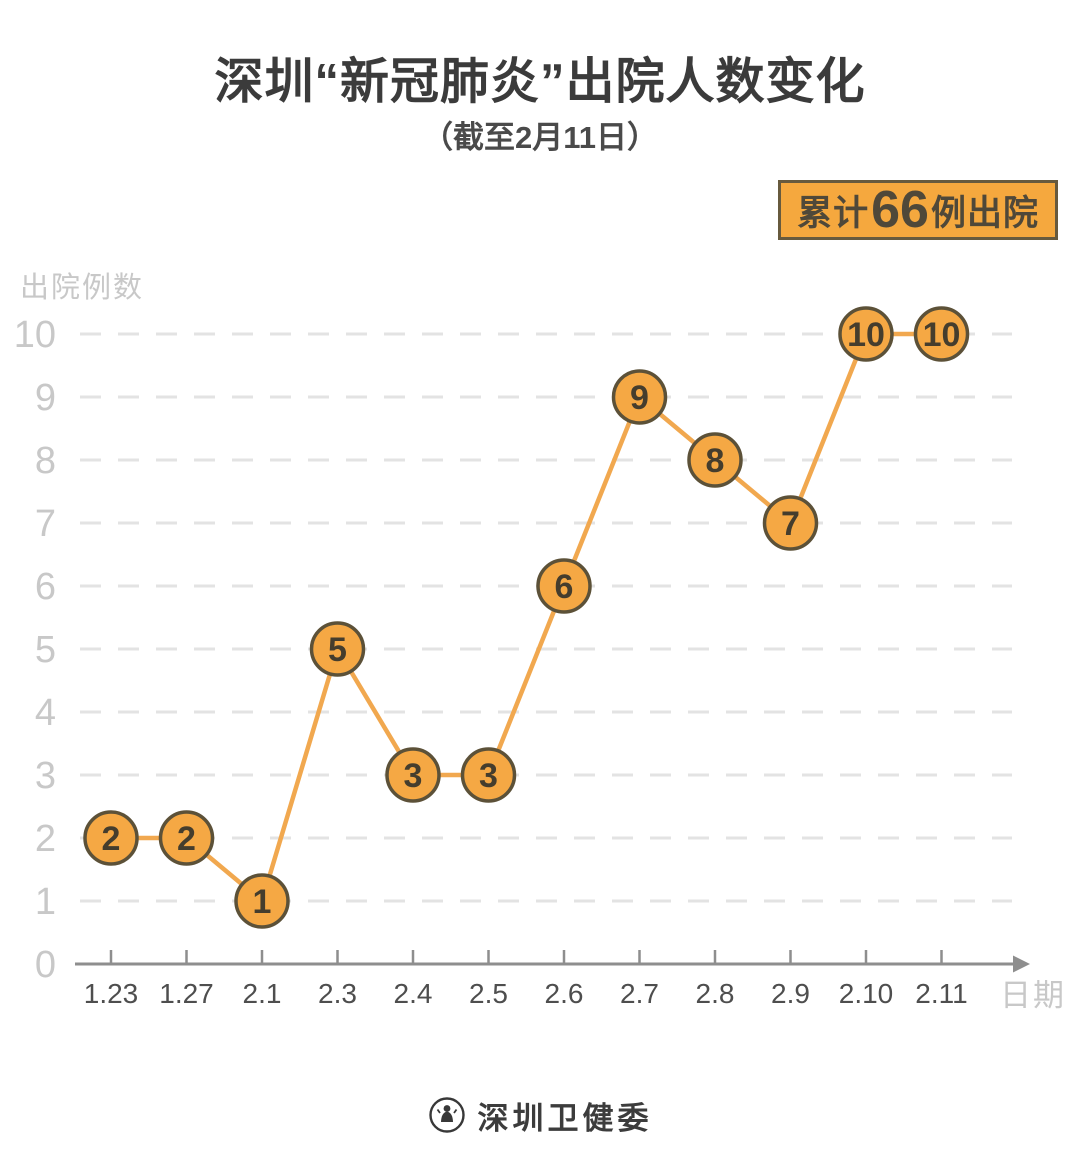 The height and width of the screenshot is (1152, 1080). I want to click on x-tick-label-2.5: 2.5, so click(488, 993).